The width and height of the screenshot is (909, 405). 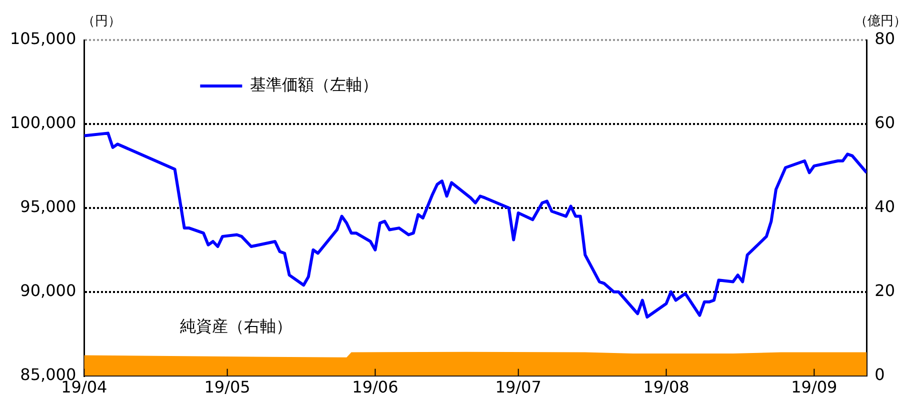 What do you see at coordinates (227, 387) in the screenshot?
I see `x-tick-label: 19/05` at bounding box center [227, 387].